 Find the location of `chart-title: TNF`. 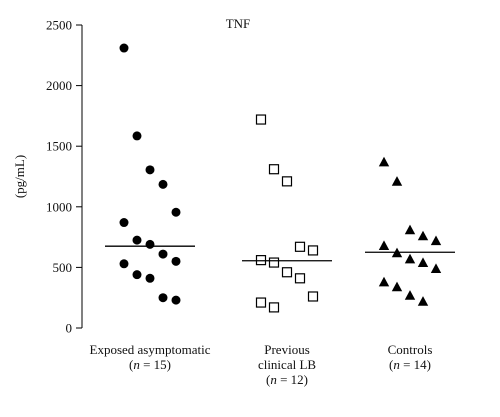

chart-title: TNF is located at coordinates (238, 23).